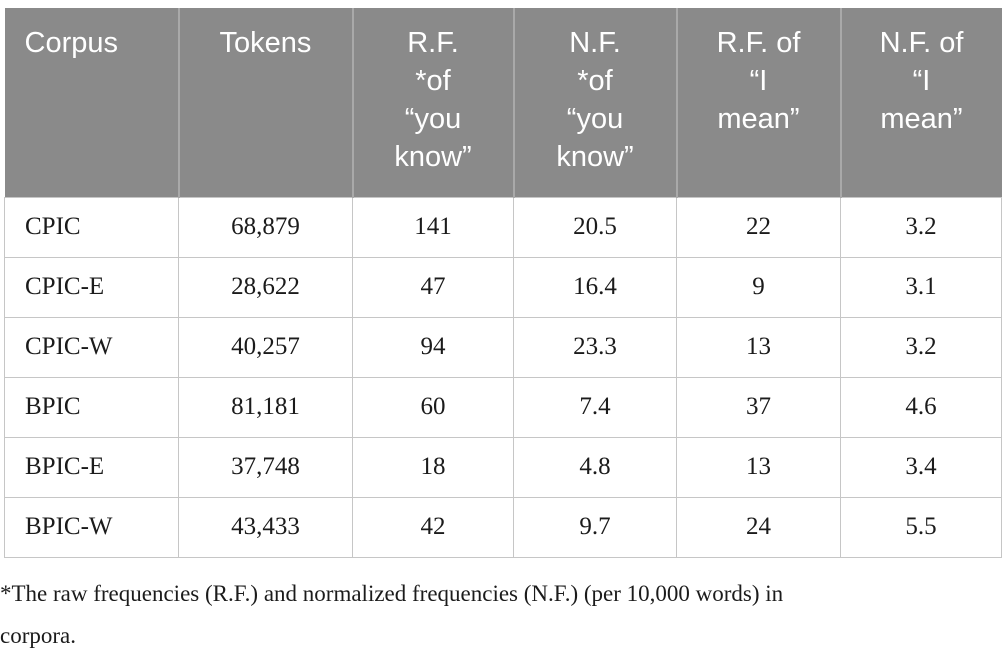 The image size is (1005, 656). What do you see at coordinates (595, 467) in the screenshot?
I see `cell-nf-you-know: 4.8` at bounding box center [595, 467].